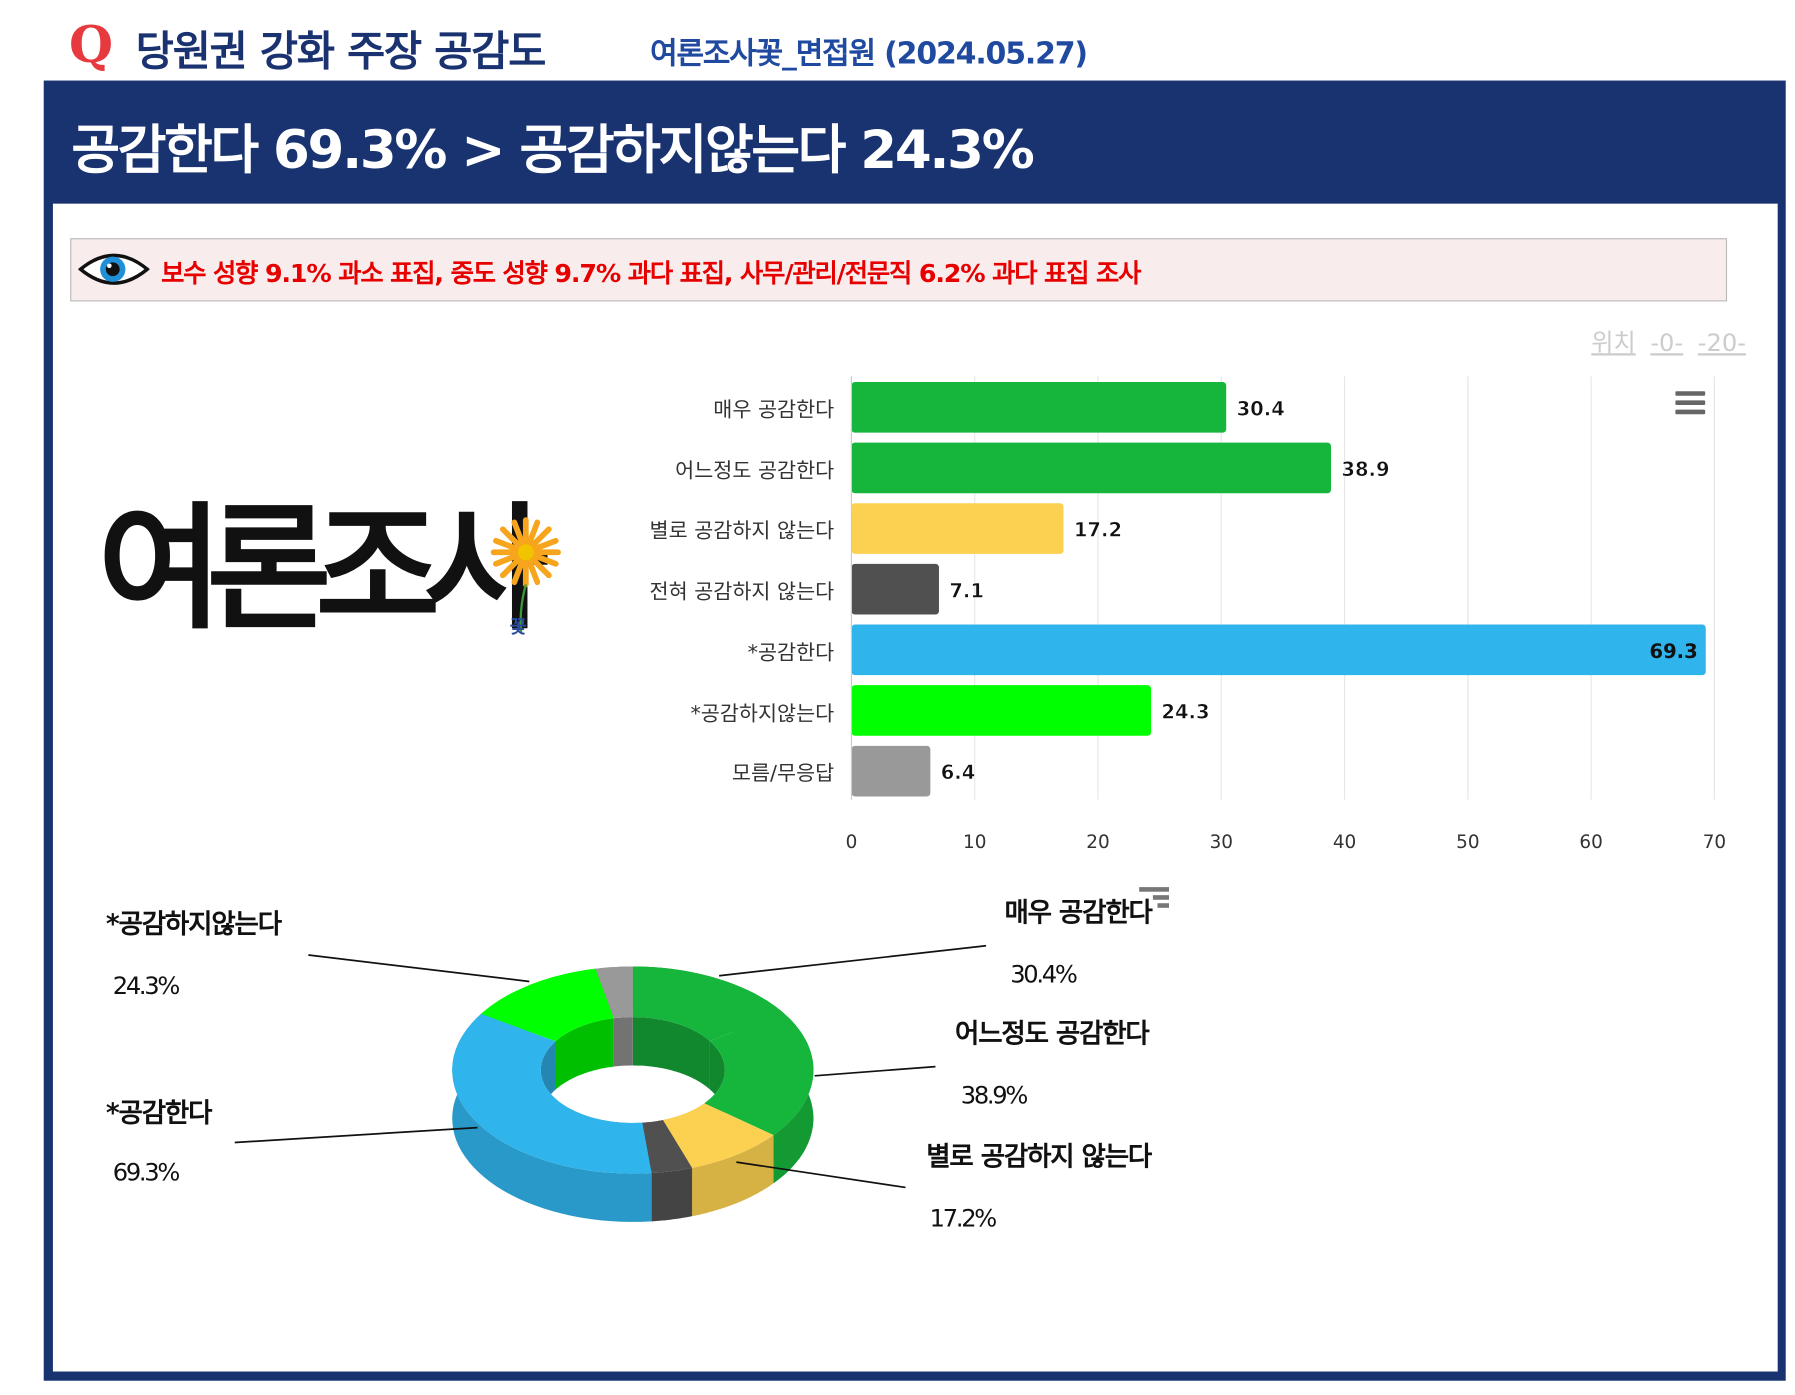 This screenshot has height=1395, width=1795. Describe the element at coordinates (1467, 842) in the screenshot. I see `x-tick-label: 50` at that location.